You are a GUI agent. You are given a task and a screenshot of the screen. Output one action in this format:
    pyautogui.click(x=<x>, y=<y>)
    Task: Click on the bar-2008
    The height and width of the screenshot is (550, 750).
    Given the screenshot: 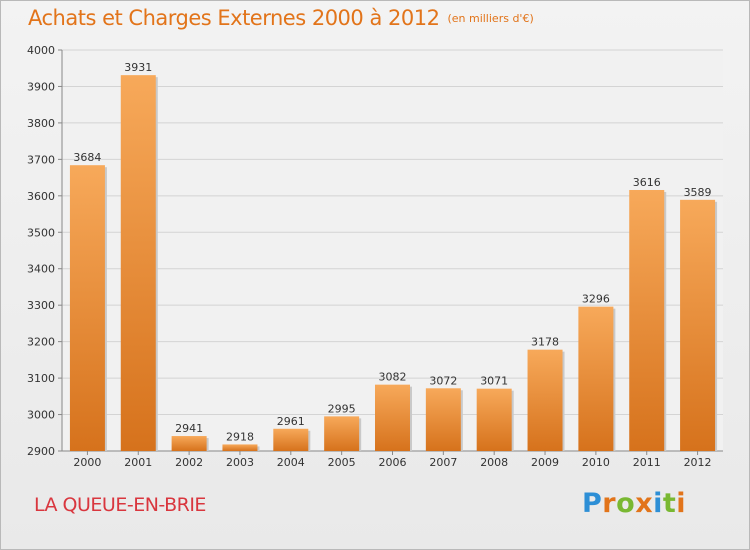 What is the action you would take?
    pyautogui.click(x=494, y=419)
    